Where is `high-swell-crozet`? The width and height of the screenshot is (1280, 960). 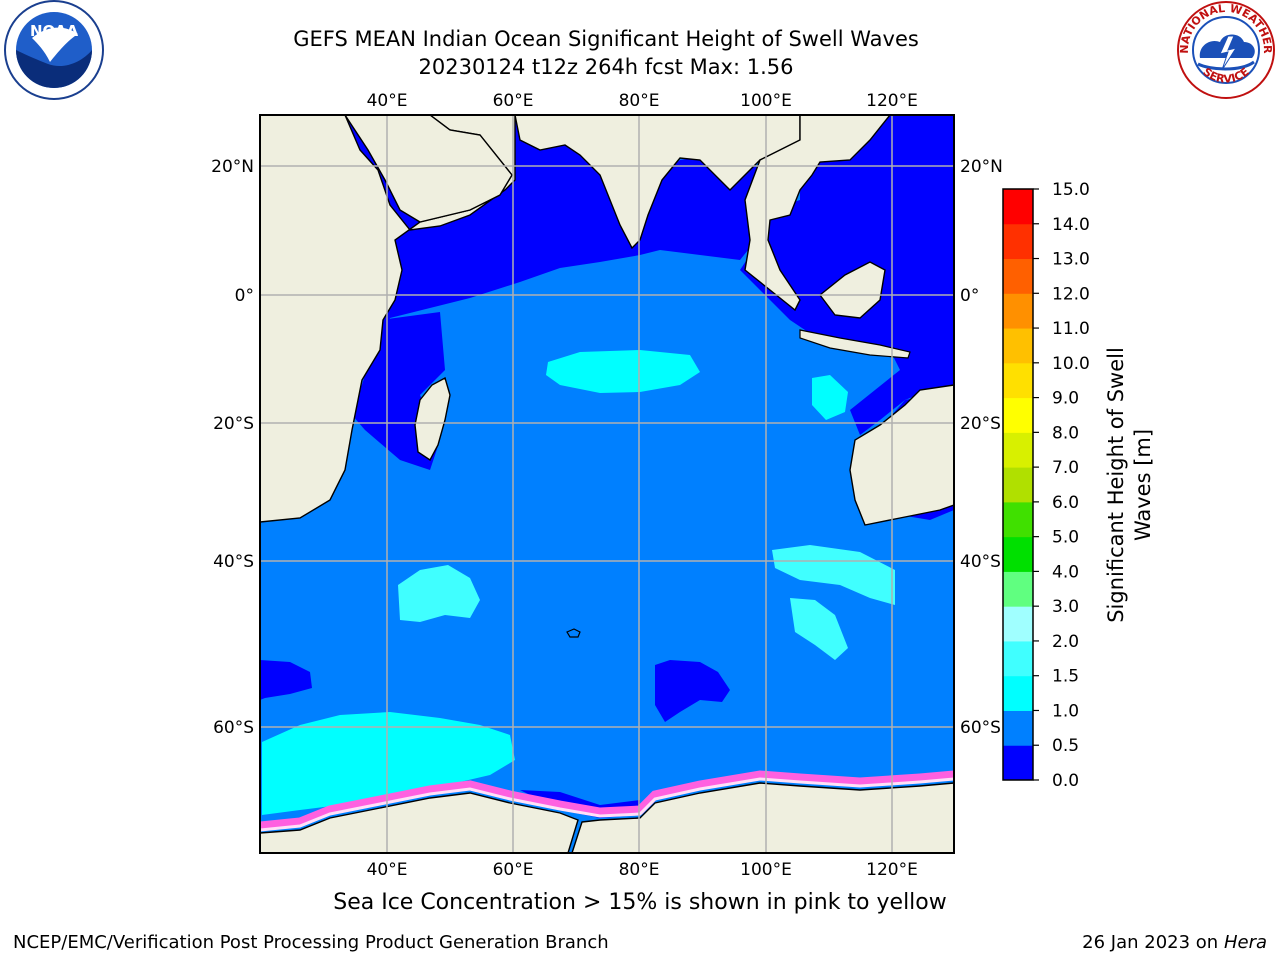 high-swell-crozet is located at coordinates (439, 593).